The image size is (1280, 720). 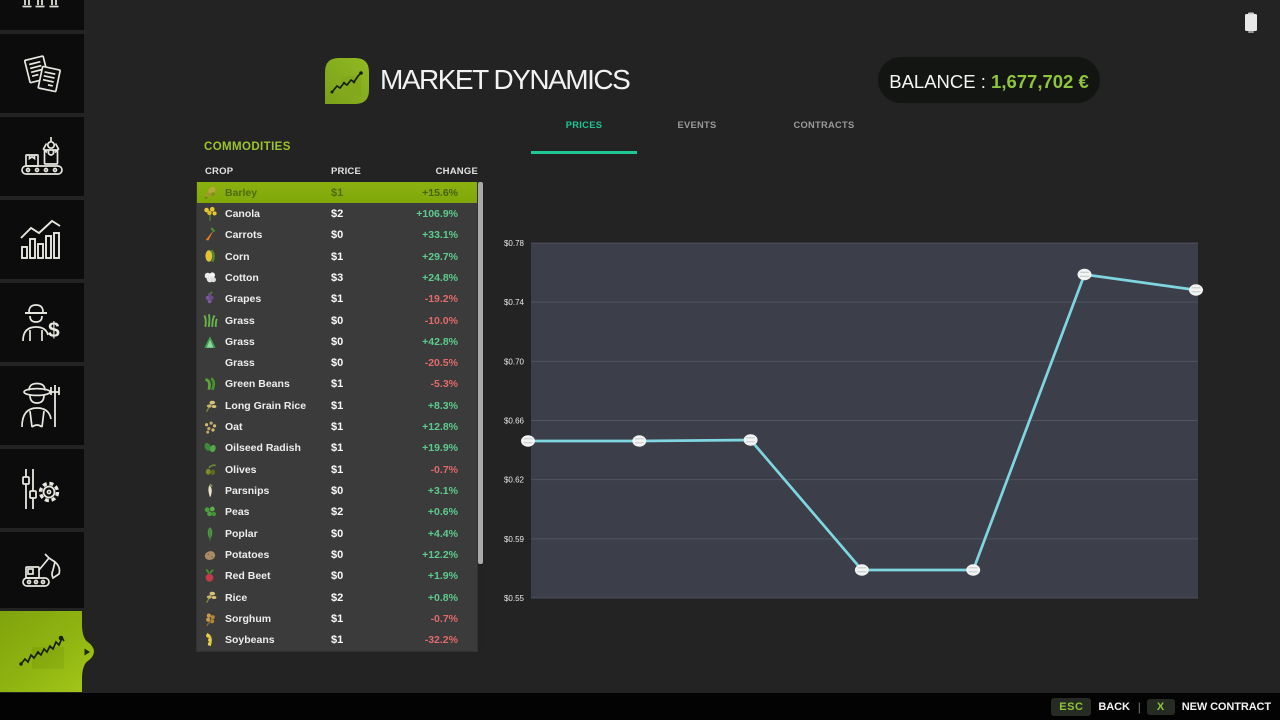 I want to click on svg-text: $0.70, so click(x=514, y=361).